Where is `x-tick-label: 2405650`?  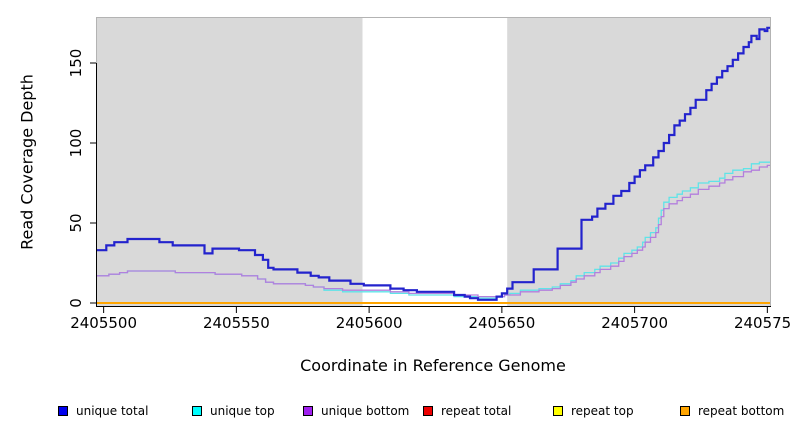
x-tick-label: 2405650 is located at coordinates (502, 323).